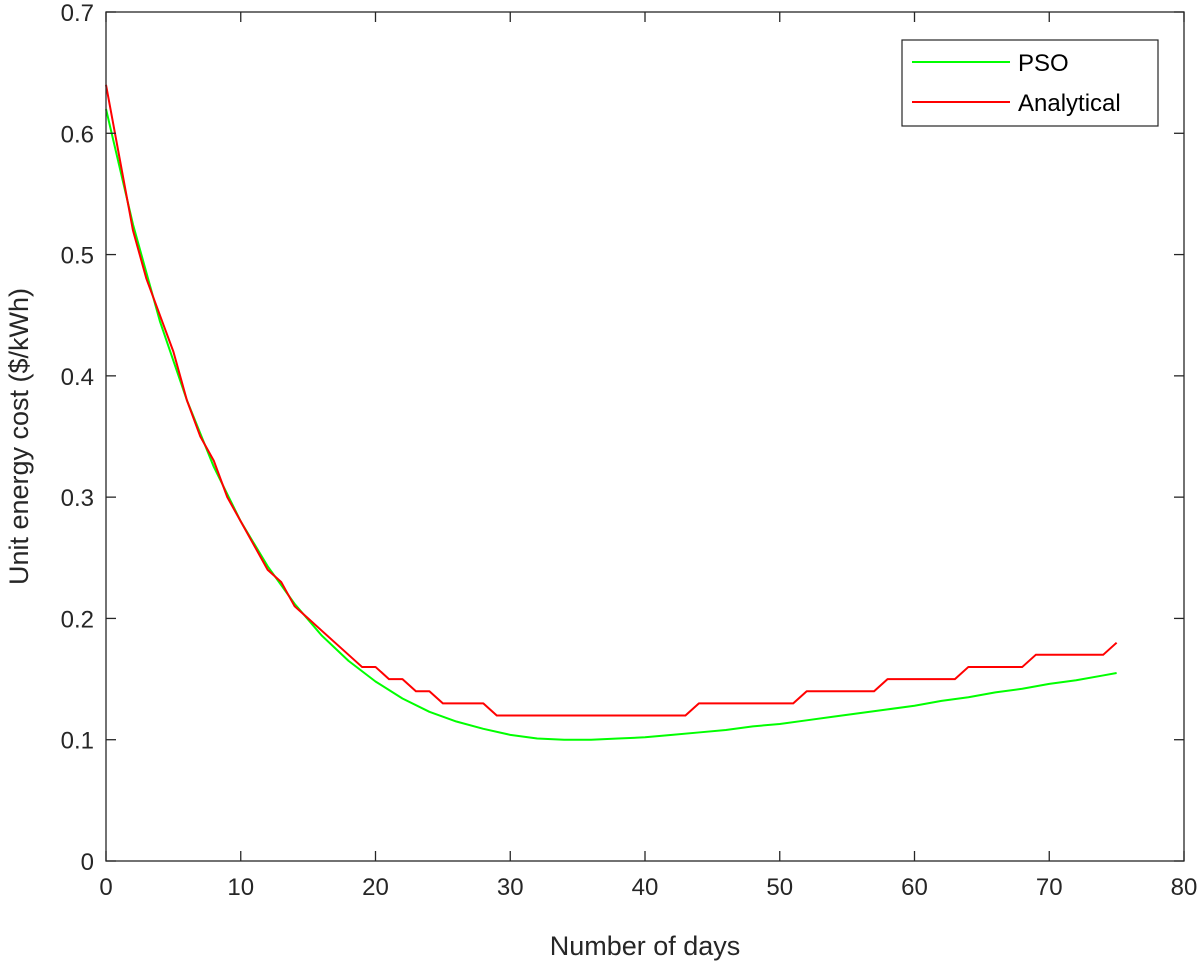 Image resolution: width=1200 pixels, height=966 pixels. Describe the element at coordinates (77, 619) in the screenshot. I see `y-tick-label: 0.2` at that location.